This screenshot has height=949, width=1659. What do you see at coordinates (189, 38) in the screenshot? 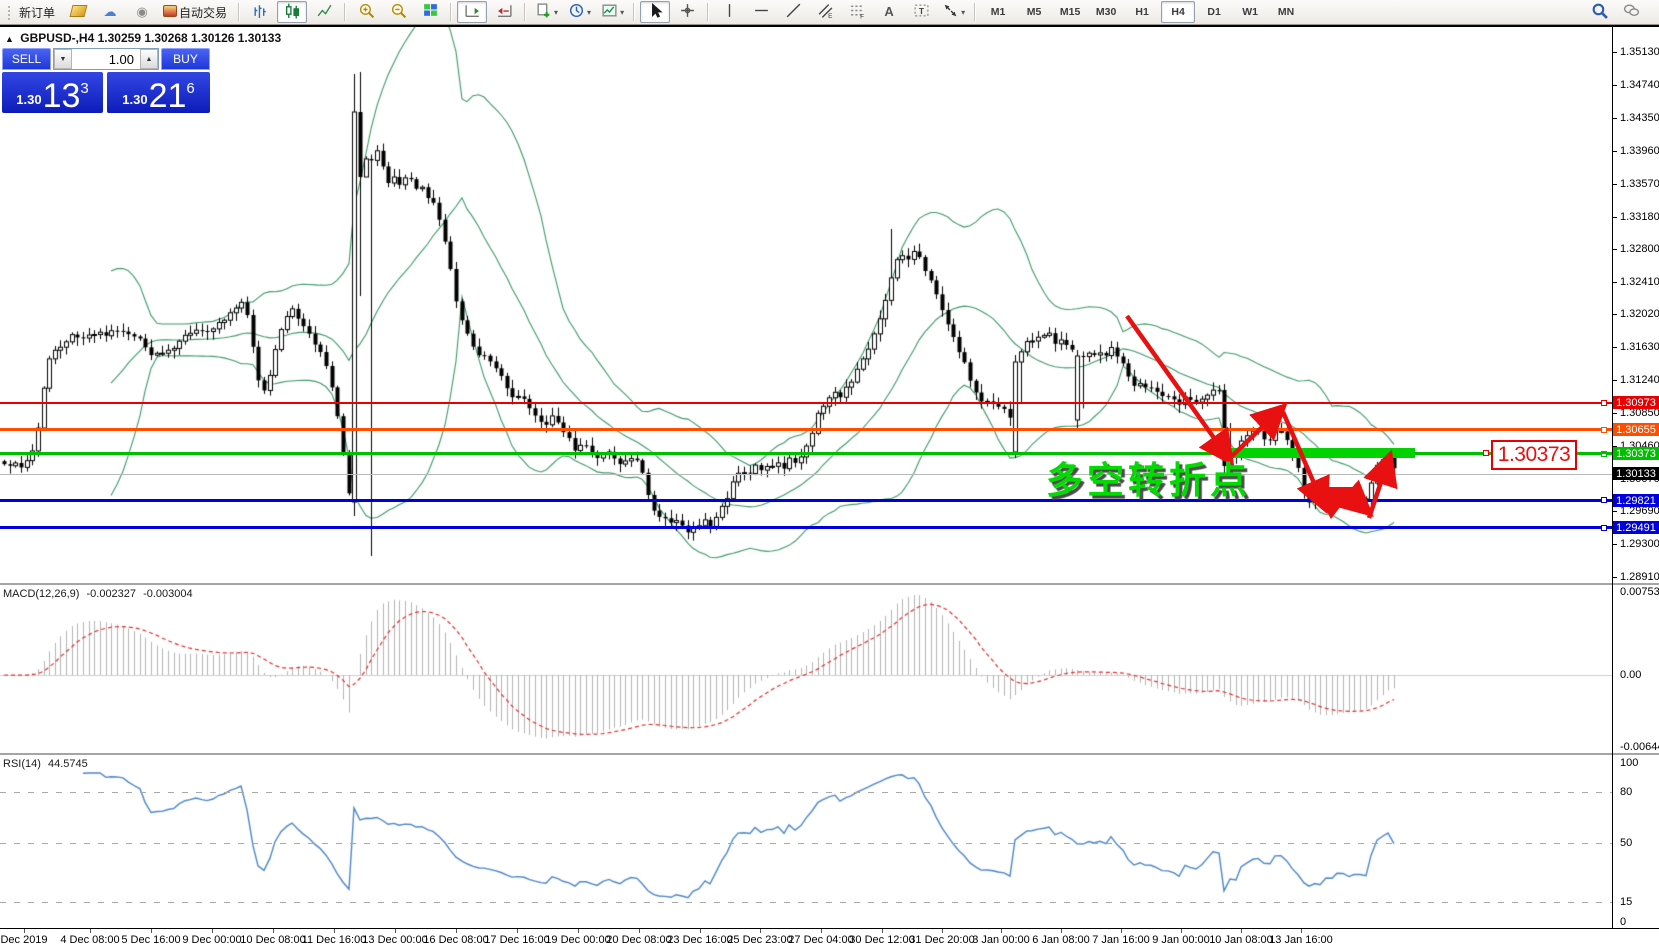
I see `chart-ohlc-values: 1.30259 1.30268 1.30126 1.30133` at bounding box center [189, 38].